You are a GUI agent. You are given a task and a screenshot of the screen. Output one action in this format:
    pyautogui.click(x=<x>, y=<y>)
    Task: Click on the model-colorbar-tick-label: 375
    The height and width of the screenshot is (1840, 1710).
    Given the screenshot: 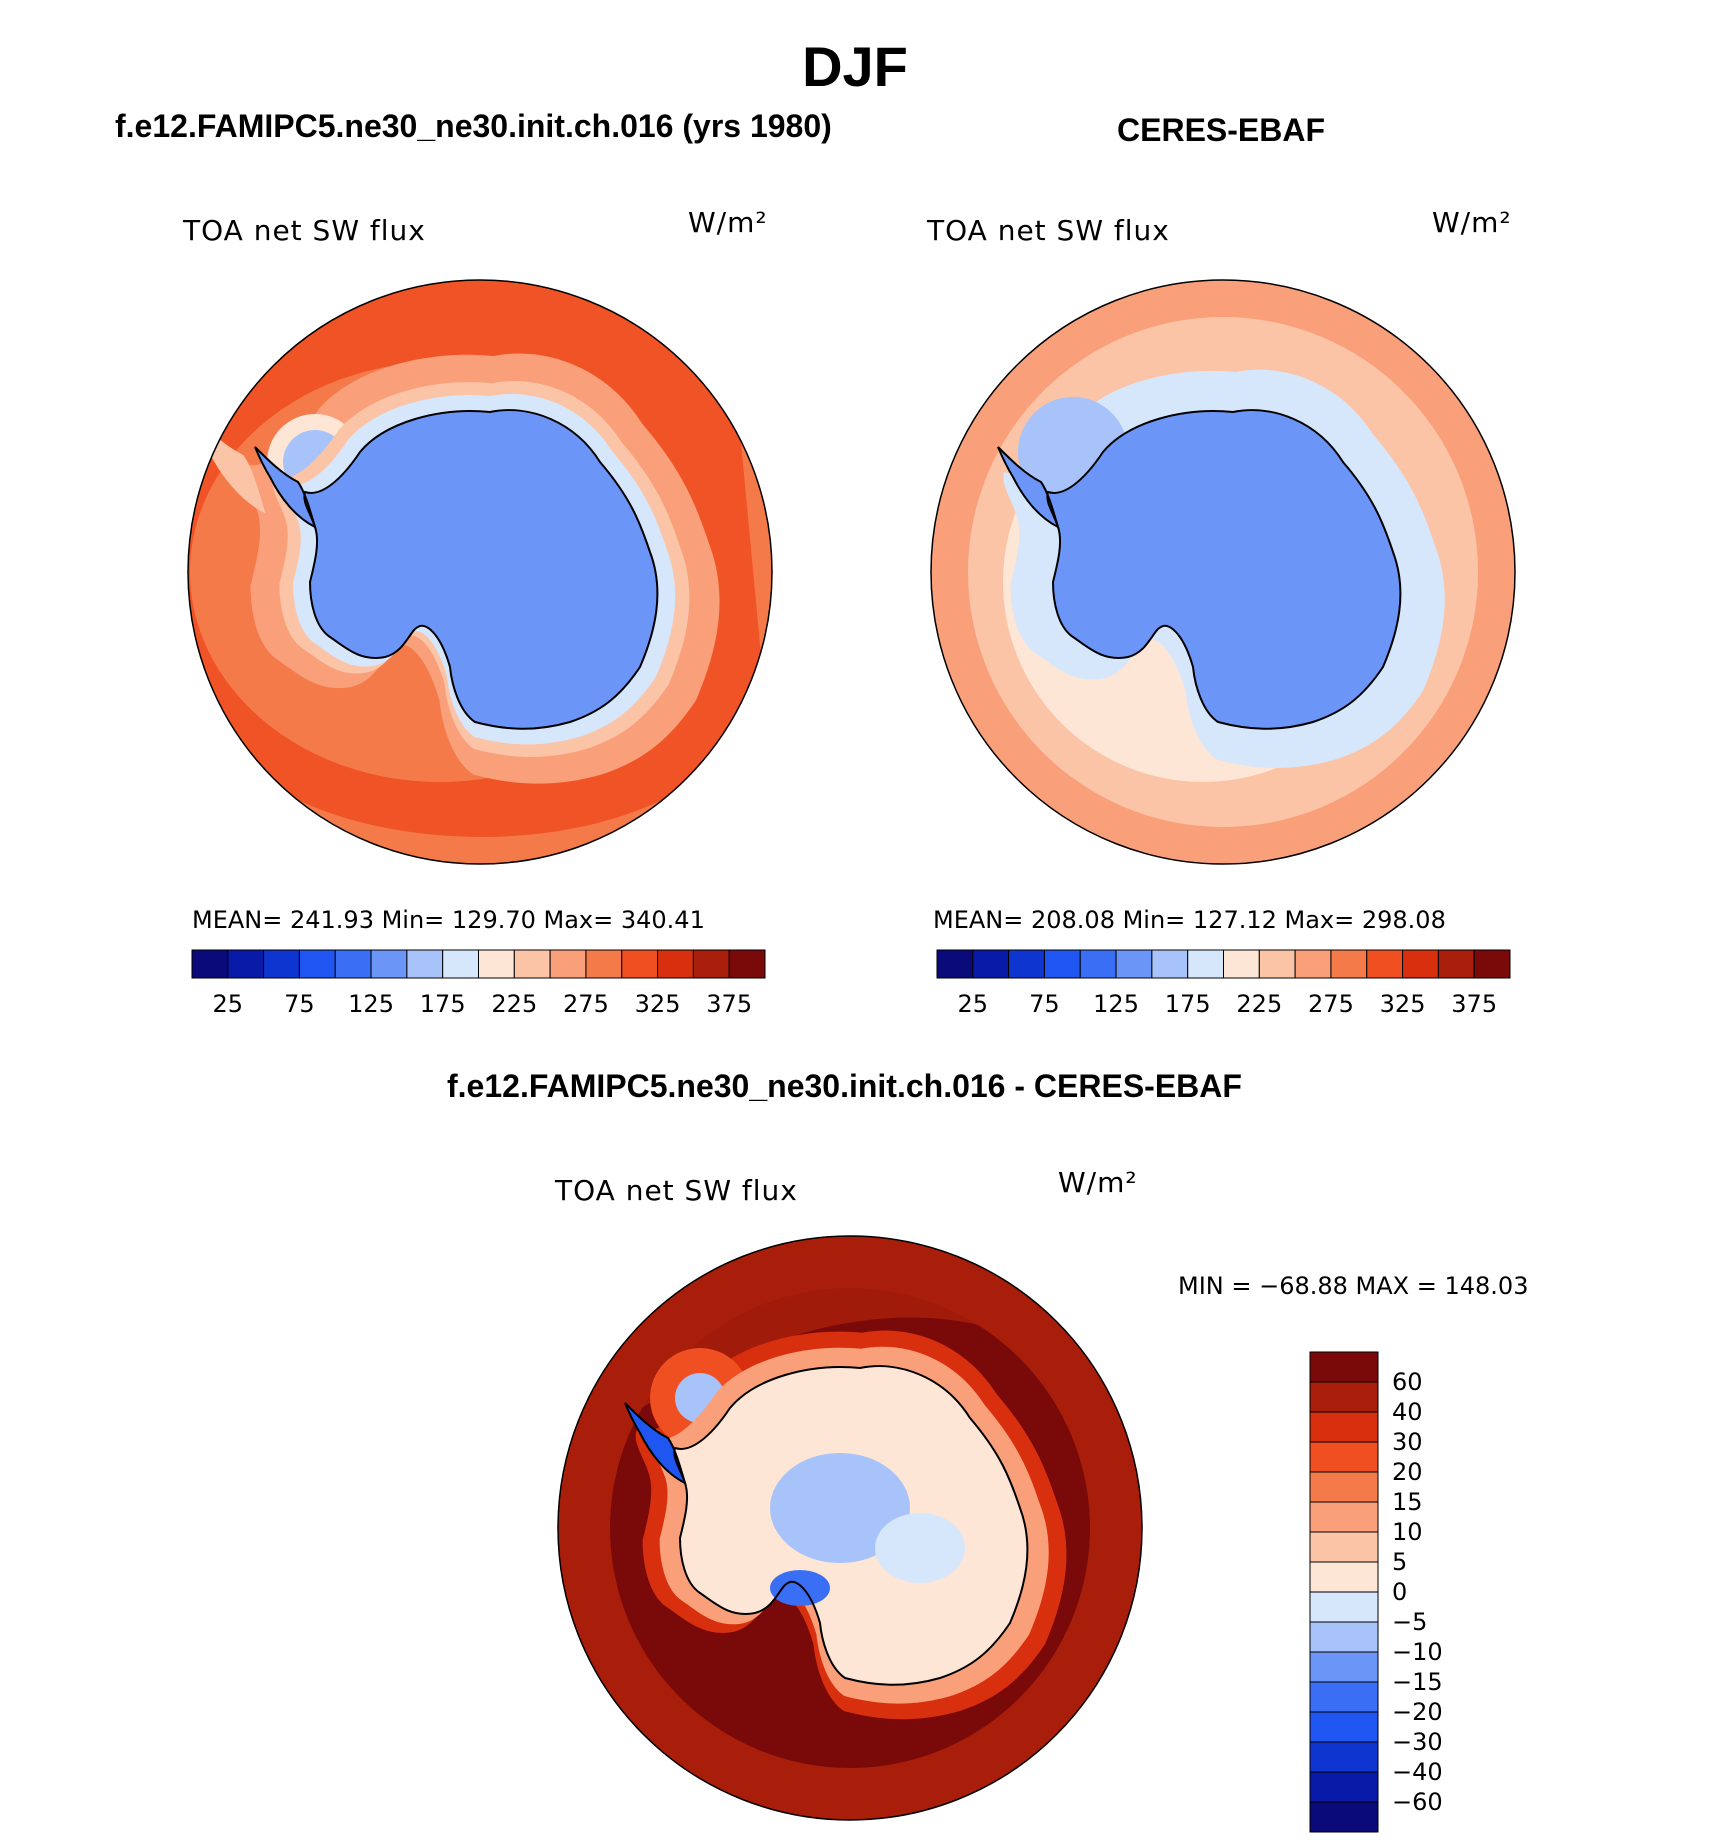 What is the action you would take?
    pyautogui.click(x=729, y=1004)
    